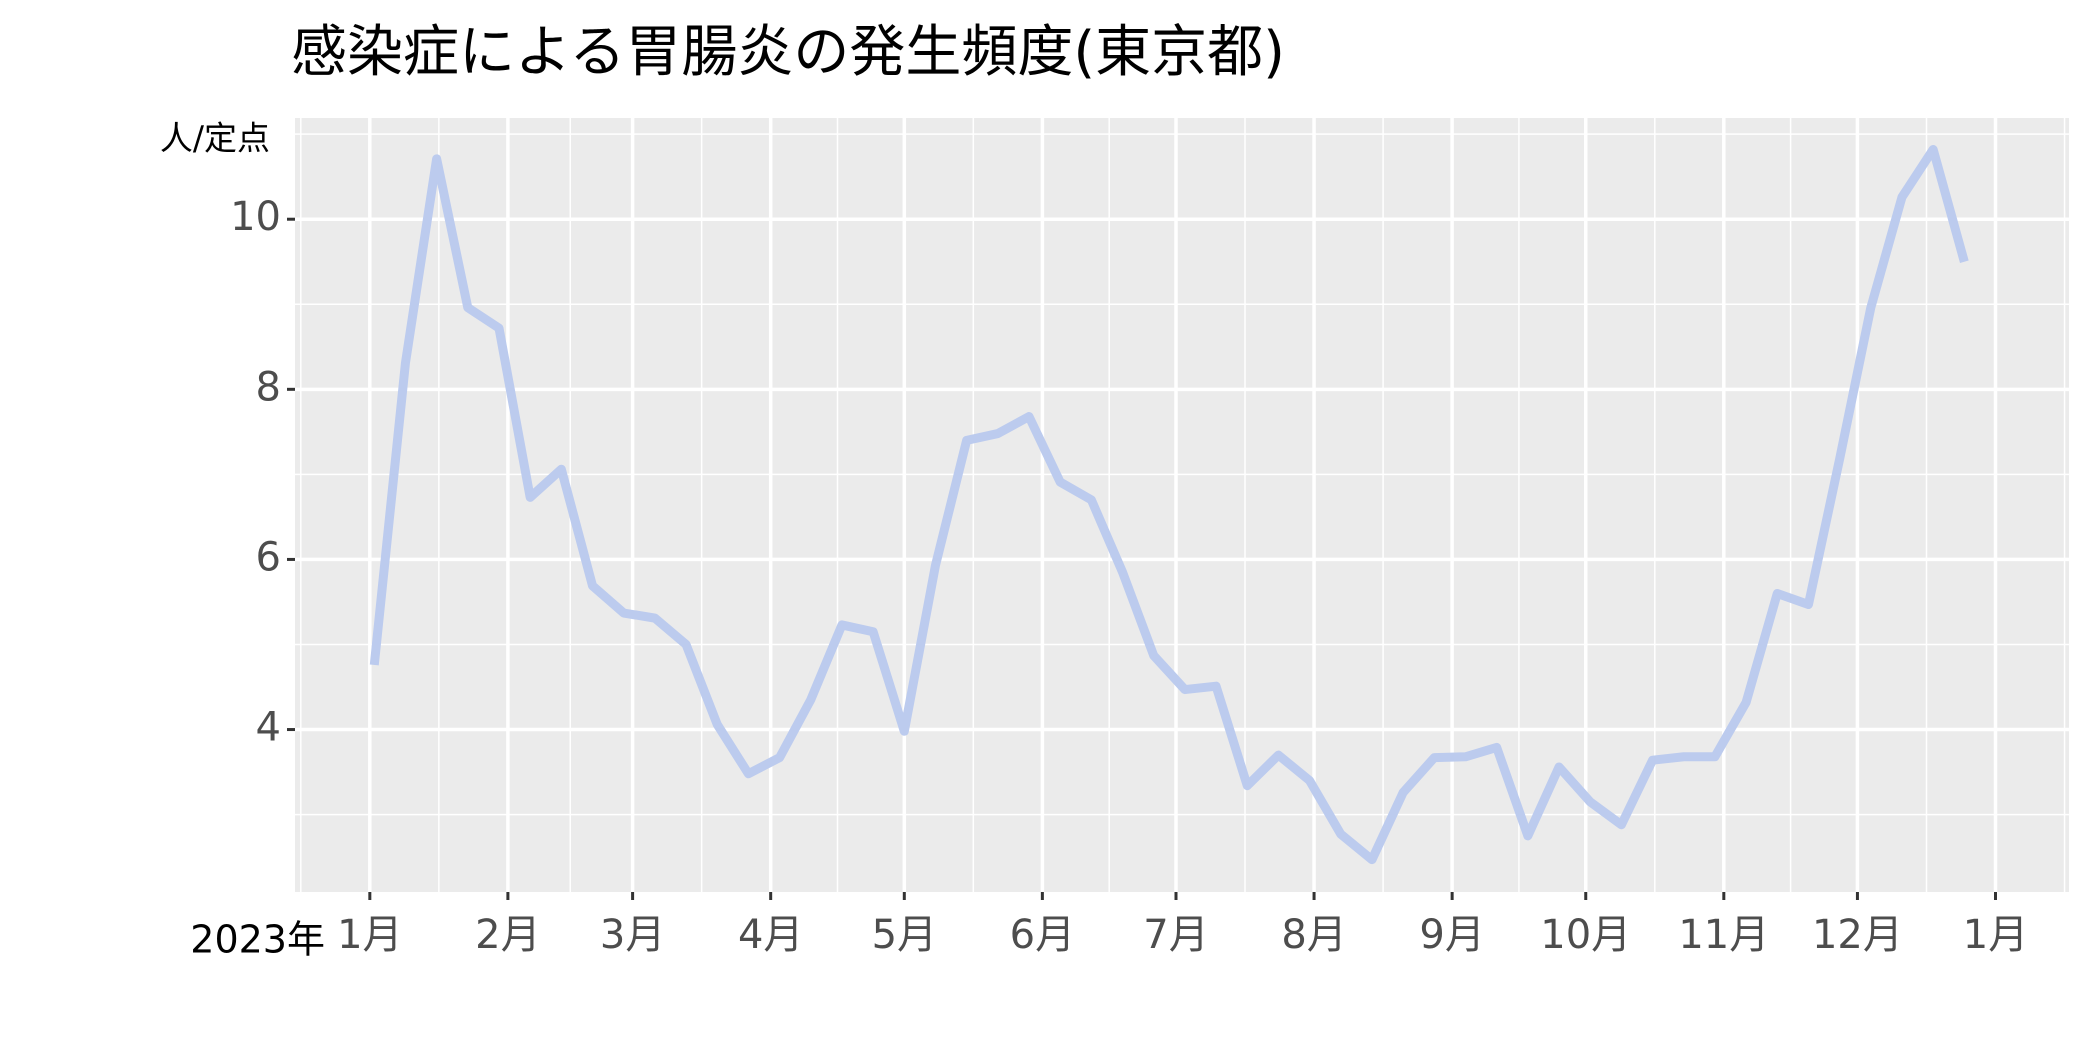 Image resolution: width=2100 pixels, height=1050 pixels. Describe the element at coordinates (904, 935) in the screenshot. I see `x-tick-label: 5月` at that location.